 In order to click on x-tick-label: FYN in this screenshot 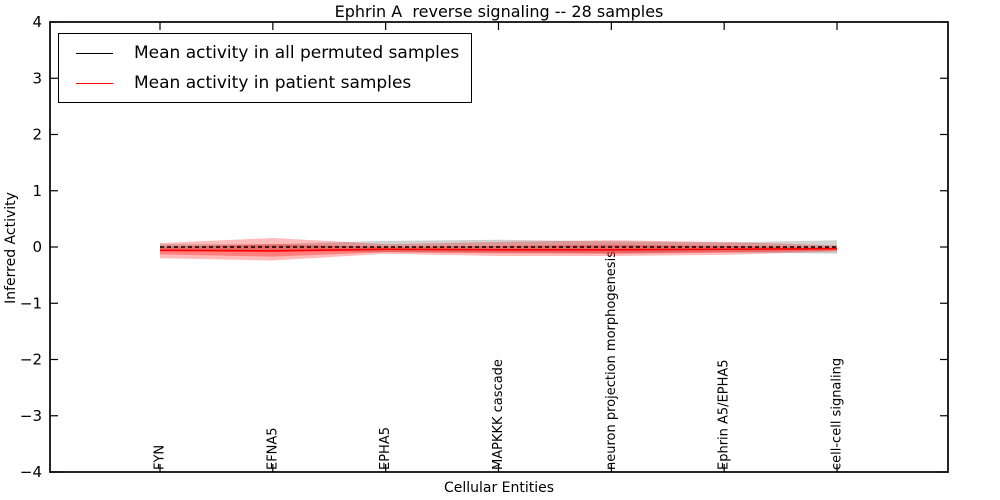, I will do `click(160, 457)`.